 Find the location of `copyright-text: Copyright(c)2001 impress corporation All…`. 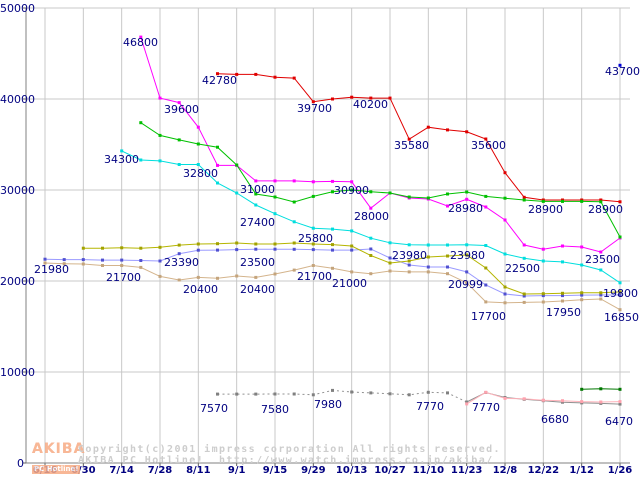

copyright-text: Copyright(c)2001 impress corporation All… is located at coordinates (289, 455).